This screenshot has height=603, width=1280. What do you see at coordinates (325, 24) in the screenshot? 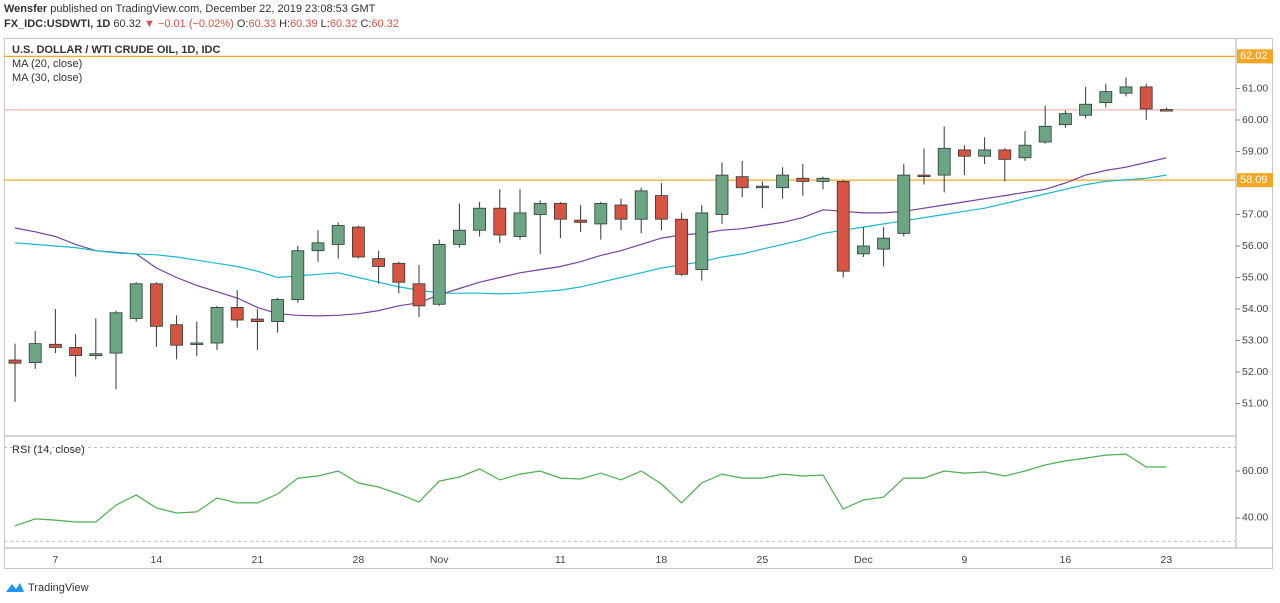
I see `ohlc-label: L:` at bounding box center [325, 24].